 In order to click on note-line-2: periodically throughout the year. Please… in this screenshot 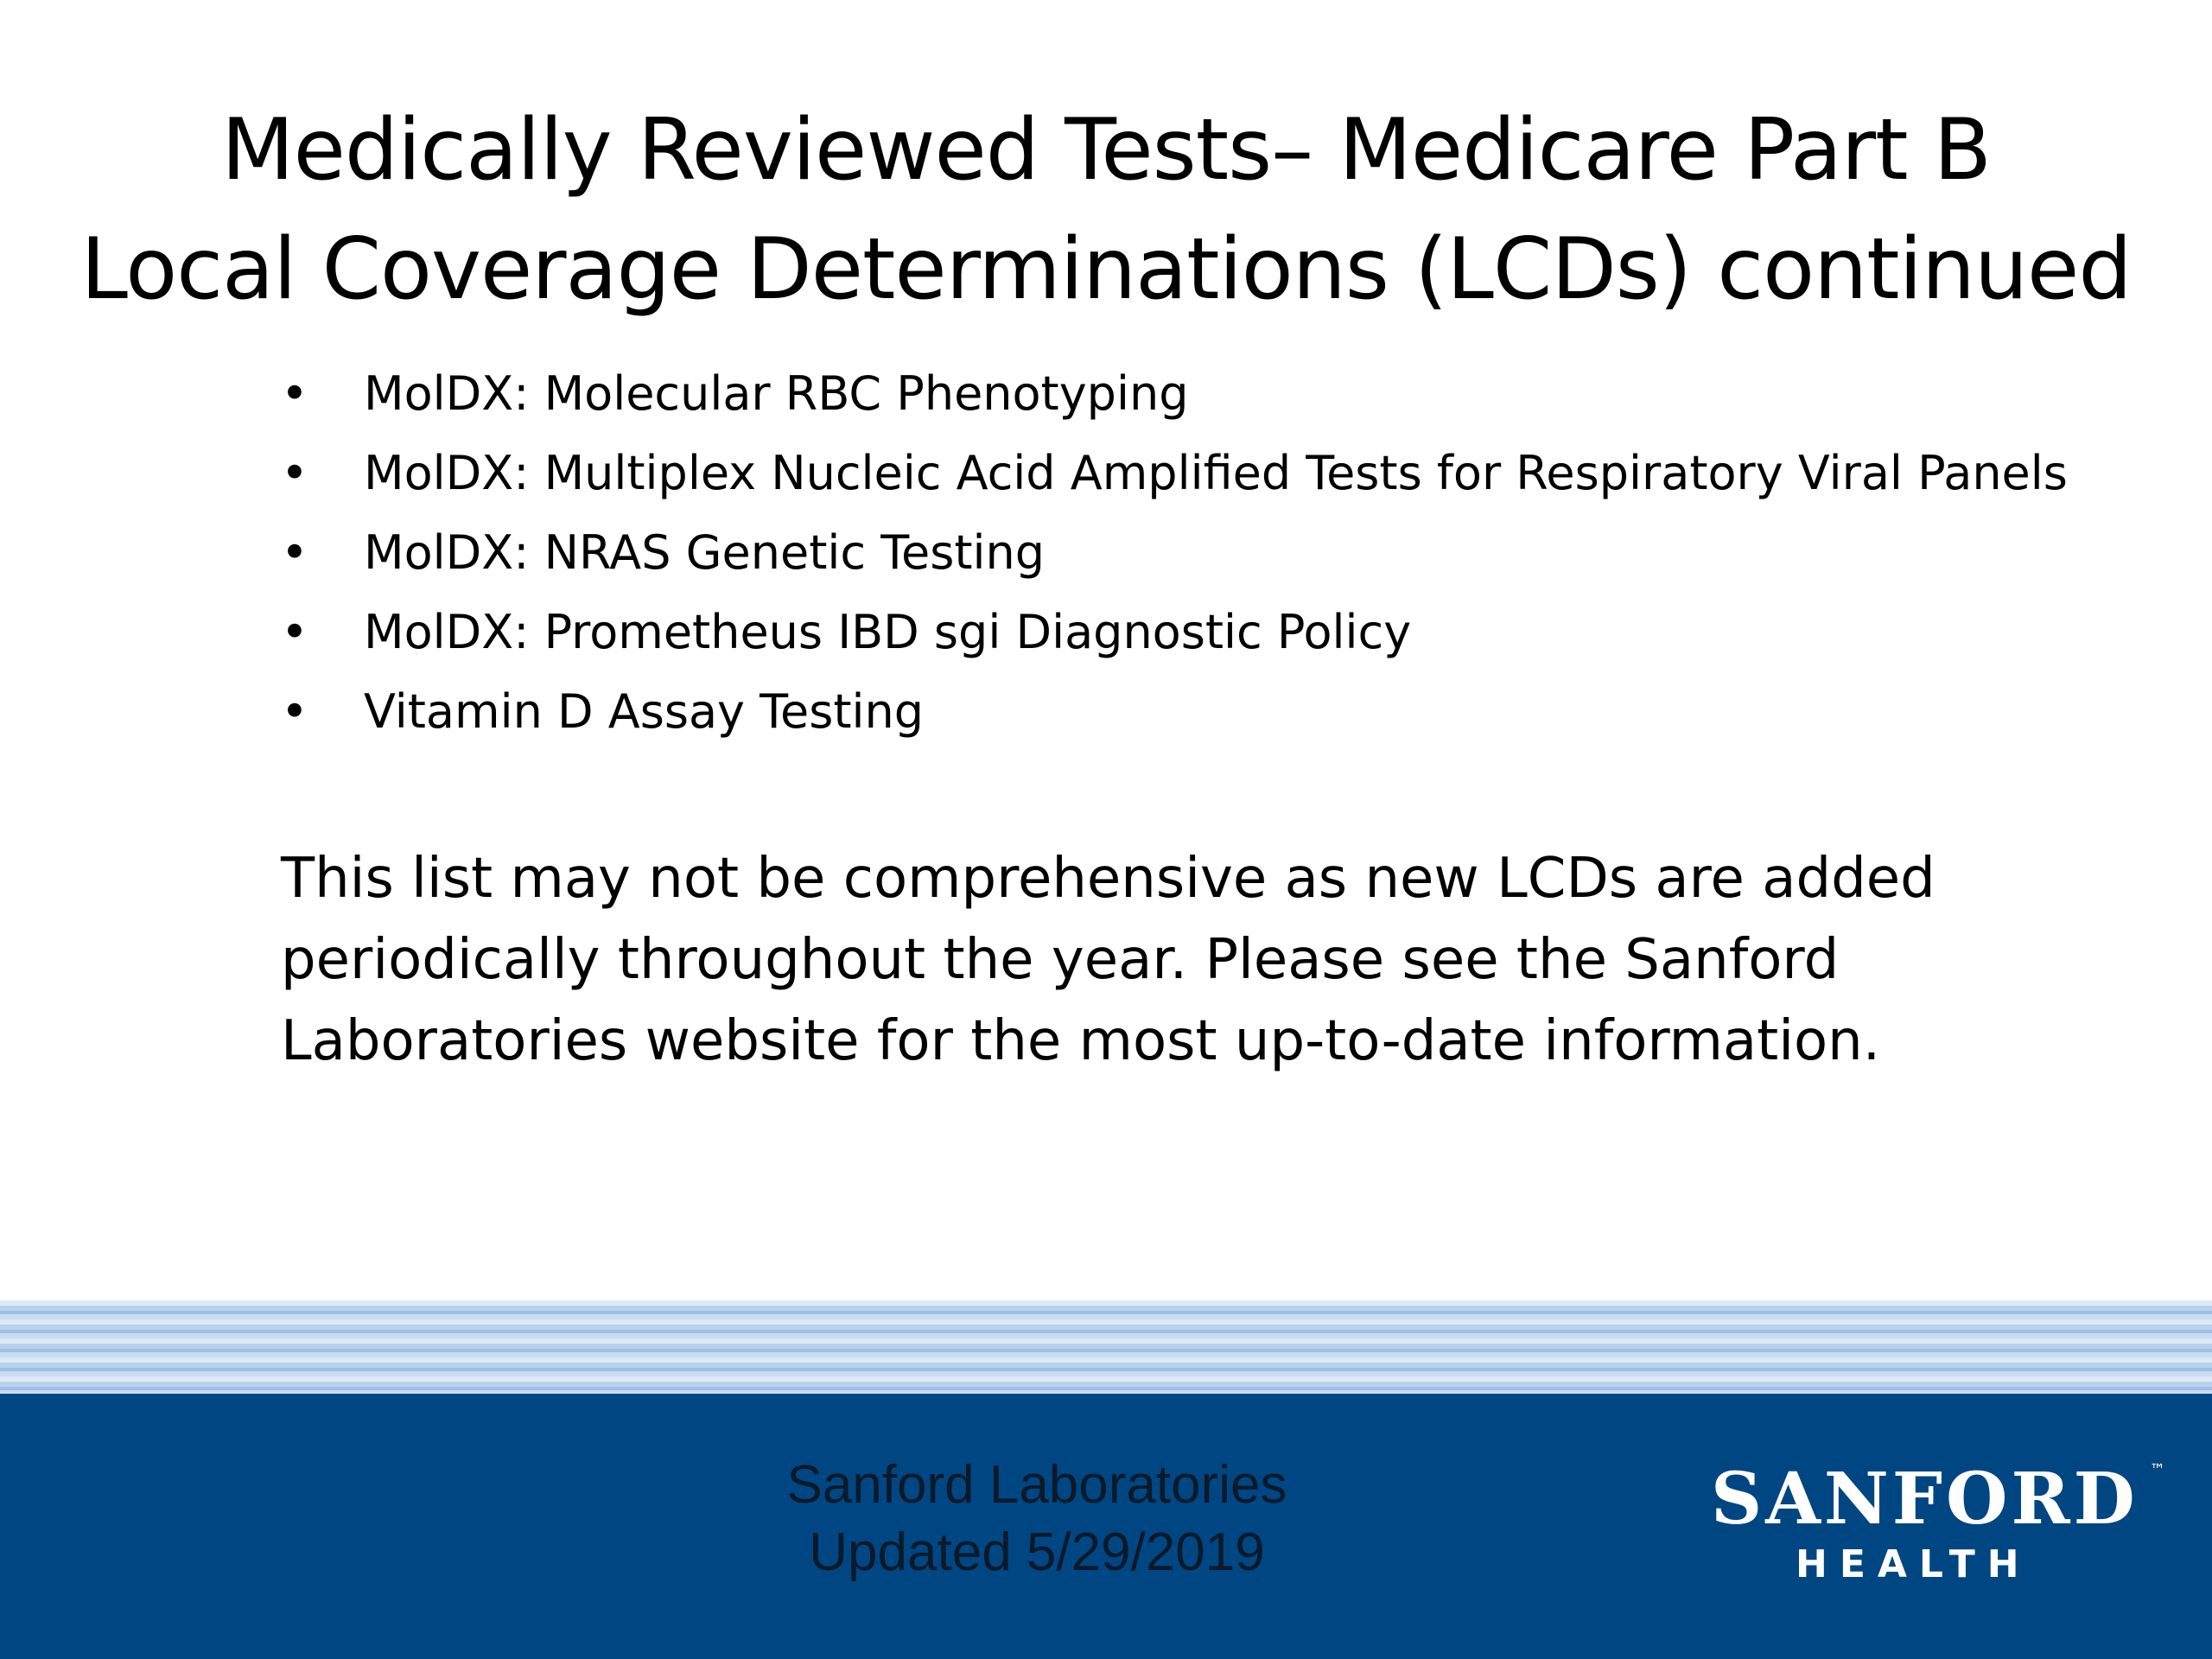, I will do `click(1060, 960)`.